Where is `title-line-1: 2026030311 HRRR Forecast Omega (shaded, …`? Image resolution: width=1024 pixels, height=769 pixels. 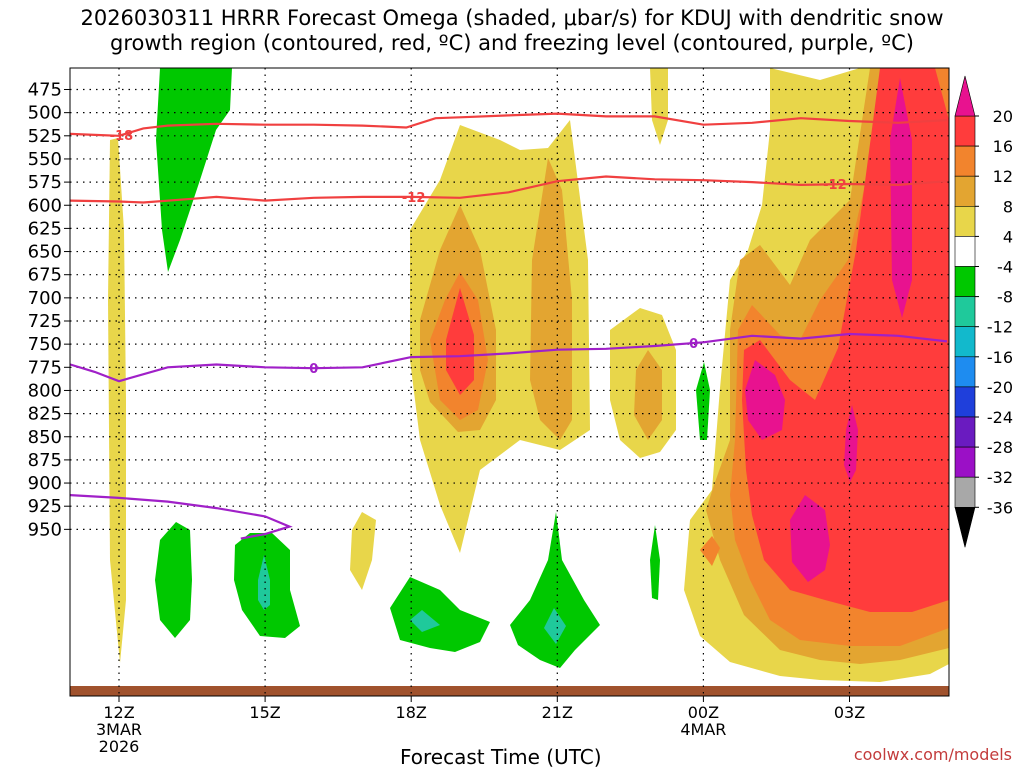 title-line-1: 2026030311 HRRR Forecast Omega (shaded, … is located at coordinates (512, 18).